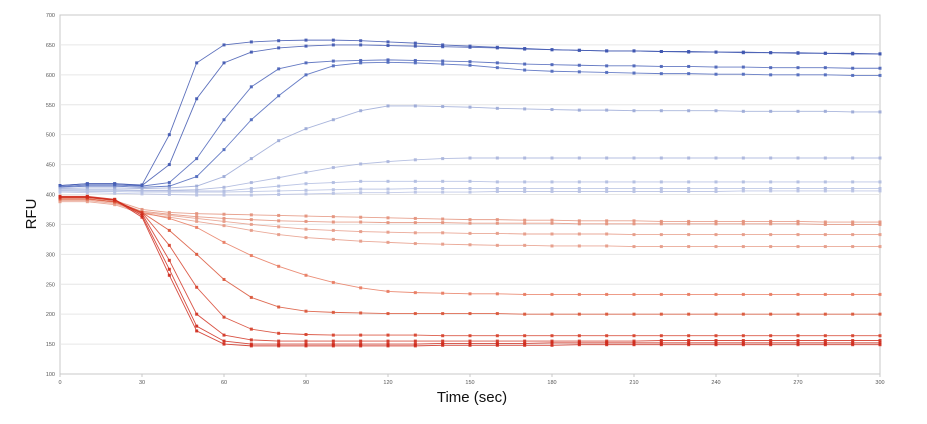 This screenshot has width=927, height=424. What do you see at coordinates (50, 106) in the screenshot?
I see `y-tick-label: 550` at bounding box center [50, 106].